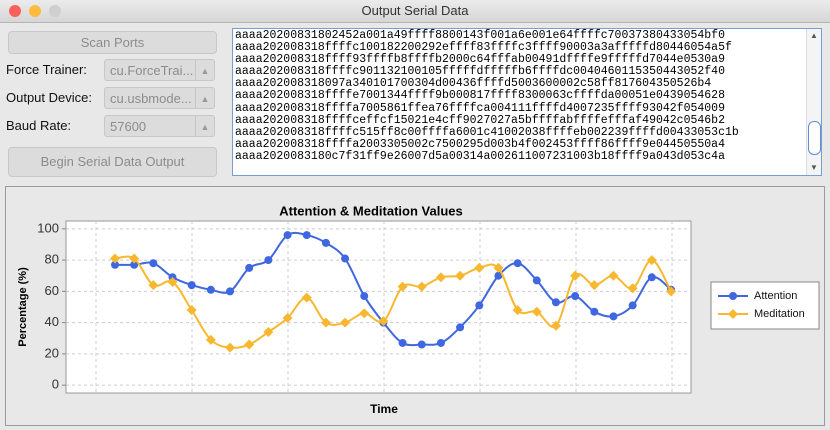 The image size is (830, 430). What do you see at coordinates (49, 97) in the screenshot?
I see `output-device-label: Output Device:` at bounding box center [49, 97].